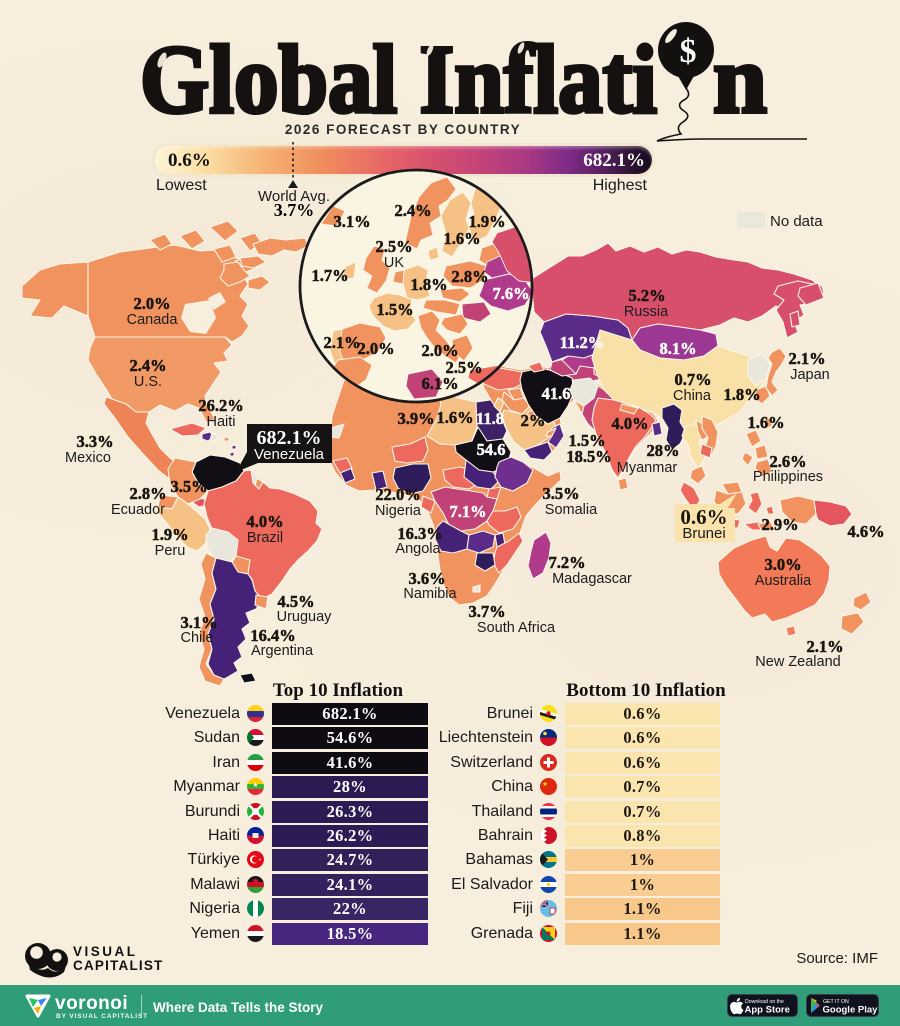 Image resolution: width=900 pixels, height=1026 pixels. Describe the element at coordinates (491, 449) in the screenshot. I see `svg-text: 54.6` at that location.